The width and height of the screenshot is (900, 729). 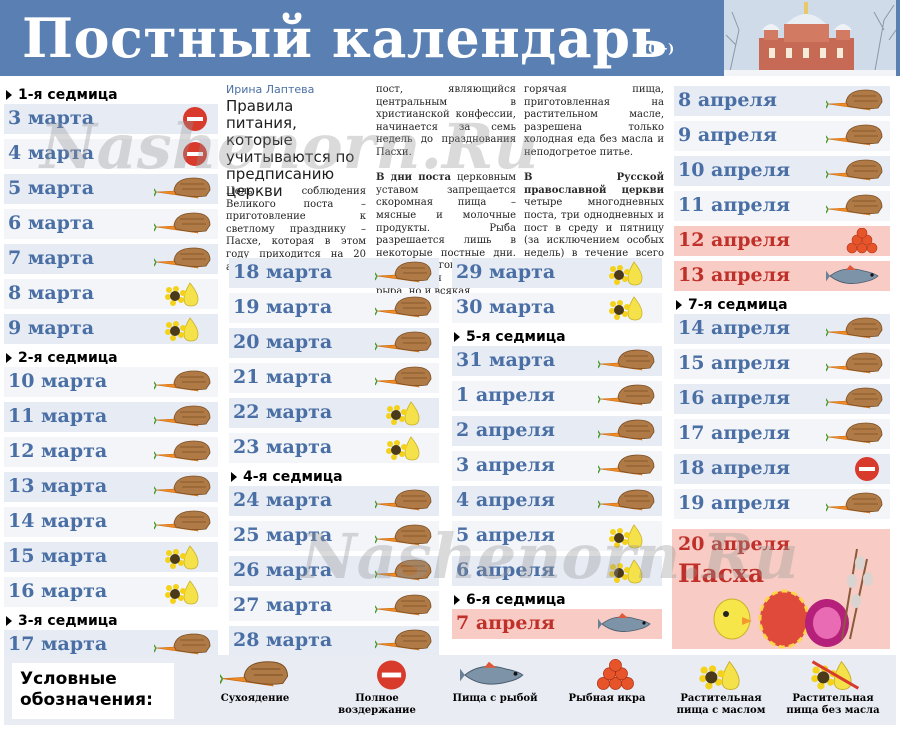 I want to click on day-row: 20 марта, so click(x=334, y=343).